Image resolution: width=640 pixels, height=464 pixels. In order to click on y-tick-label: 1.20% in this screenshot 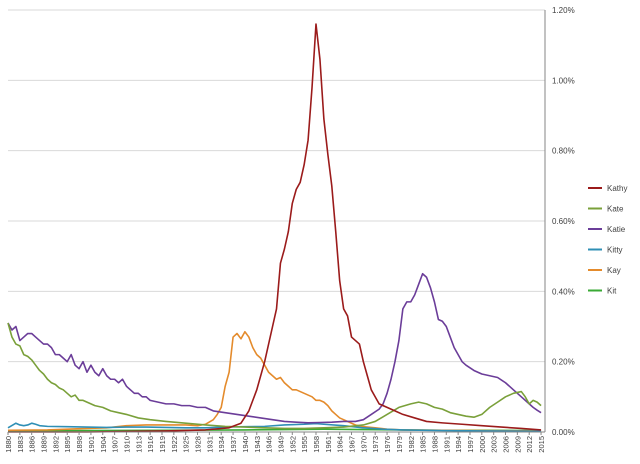, I will do `click(563, 10)`.